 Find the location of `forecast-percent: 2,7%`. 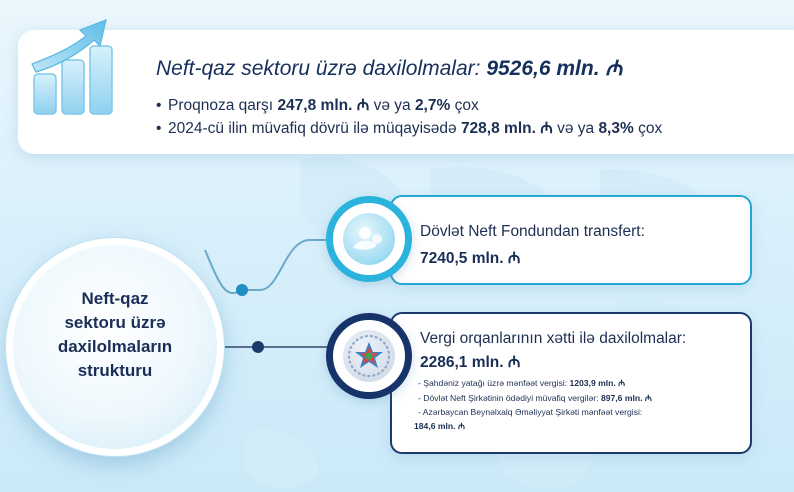

forecast-percent: 2,7% is located at coordinates (432, 105).